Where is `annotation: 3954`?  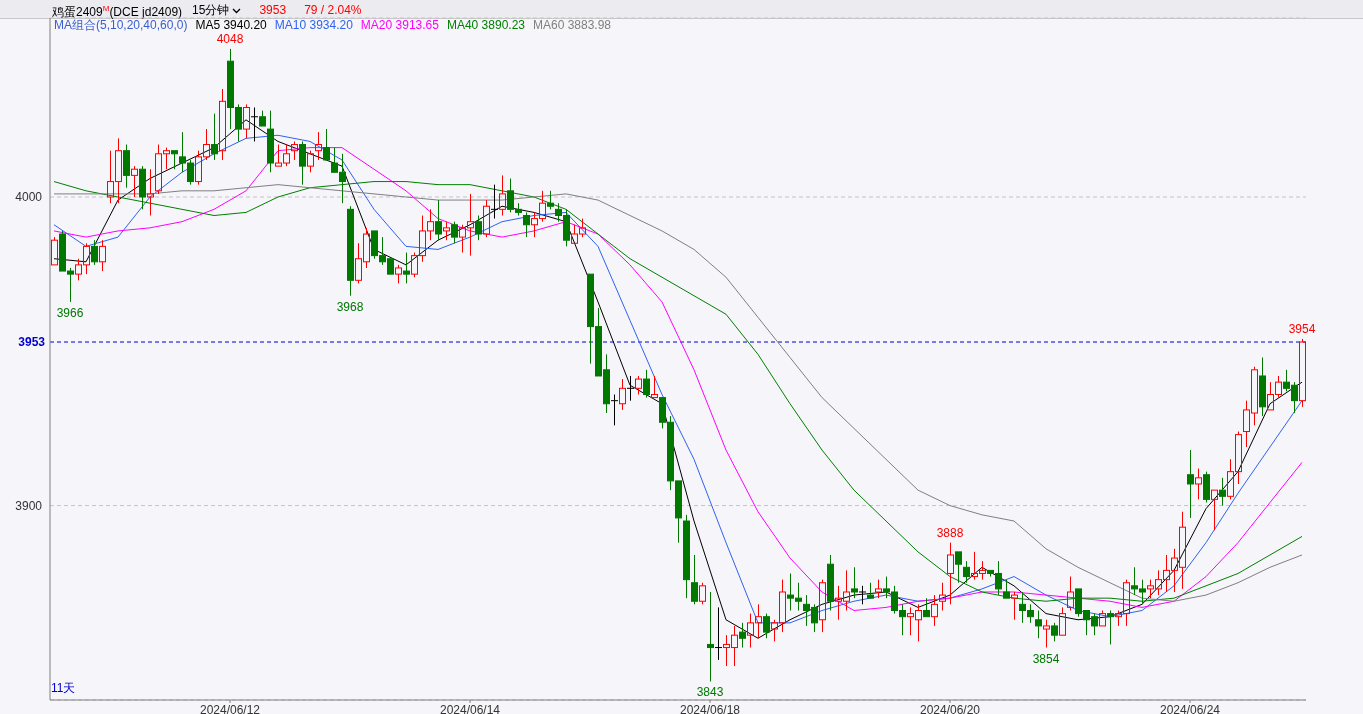 annotation: 3954 is located at coordinates (1302, 328).